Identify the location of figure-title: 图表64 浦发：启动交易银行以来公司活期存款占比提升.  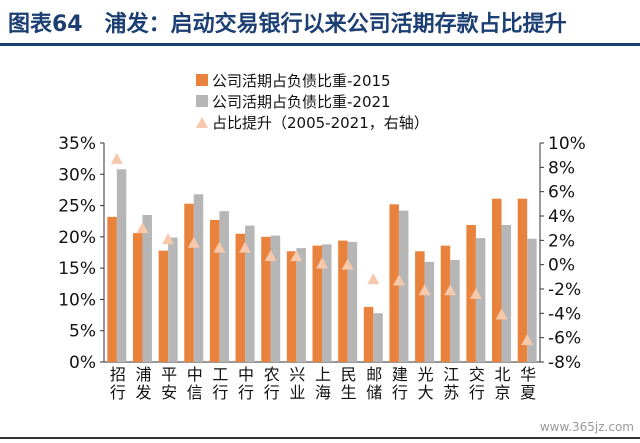
(287, 24).